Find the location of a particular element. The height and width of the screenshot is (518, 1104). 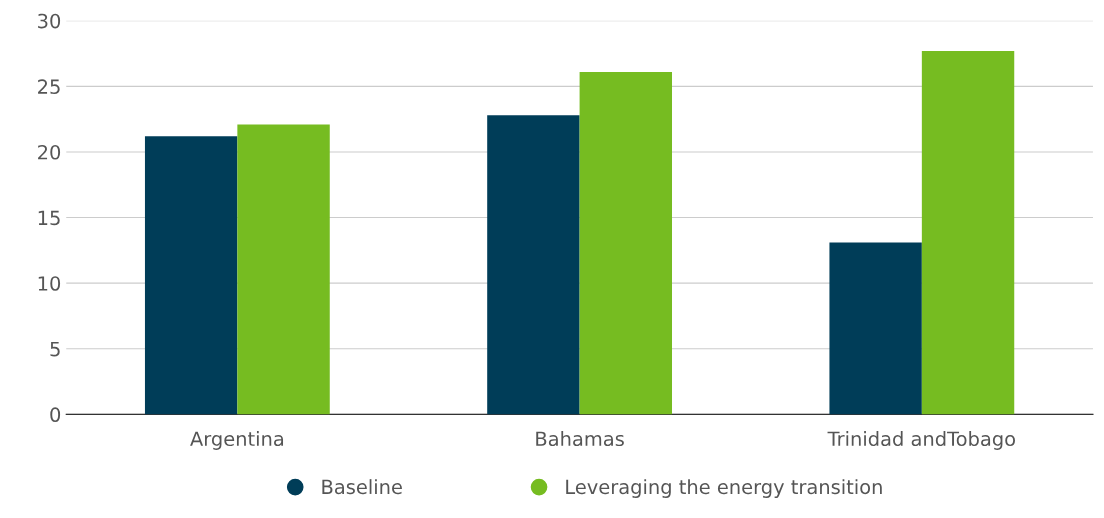

y-tick-label: 25 is located at coordinates (49, 86).